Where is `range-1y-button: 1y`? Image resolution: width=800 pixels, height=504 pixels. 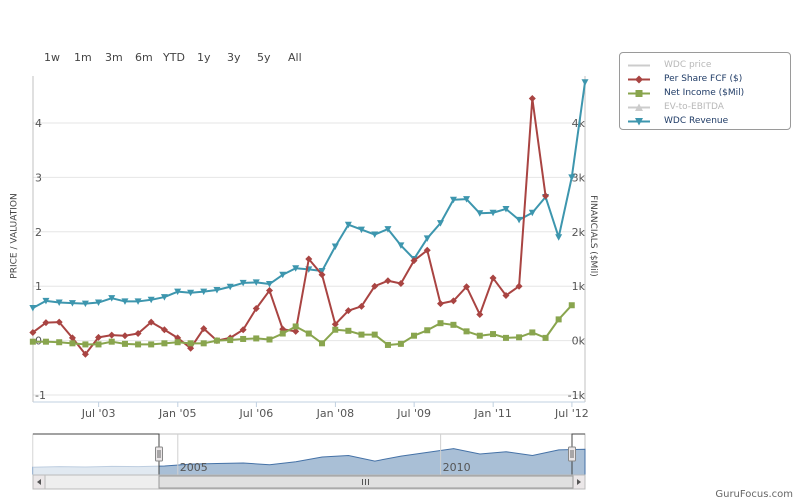
range-1y-button: 1y is located at coordinates (204, 57).